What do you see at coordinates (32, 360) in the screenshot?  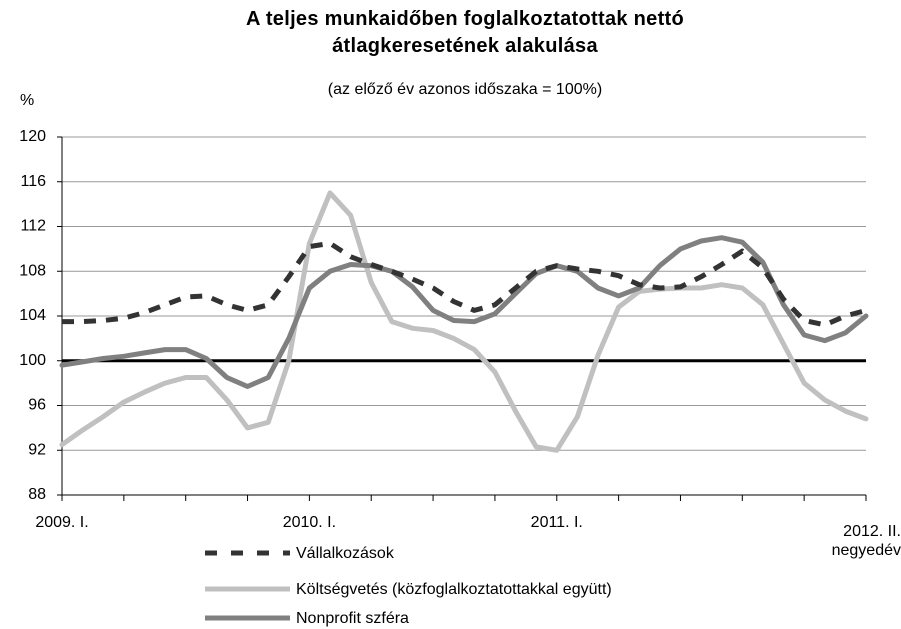 I see `y-tick-label: 100` at bounding box center [32, 360].